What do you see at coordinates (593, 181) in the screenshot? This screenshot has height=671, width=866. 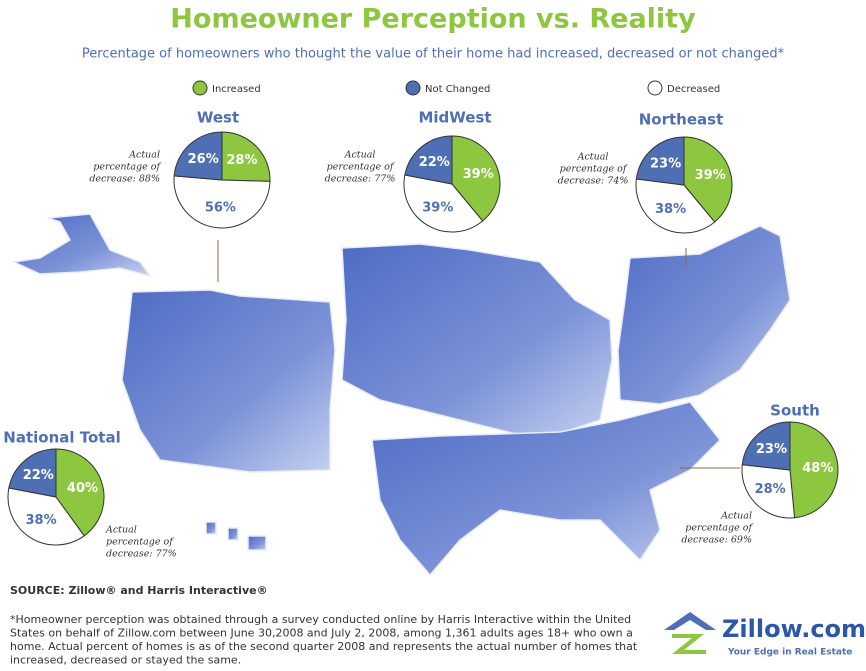 I see `annotation: decrease: 74%` at bounding box center [593, 181].